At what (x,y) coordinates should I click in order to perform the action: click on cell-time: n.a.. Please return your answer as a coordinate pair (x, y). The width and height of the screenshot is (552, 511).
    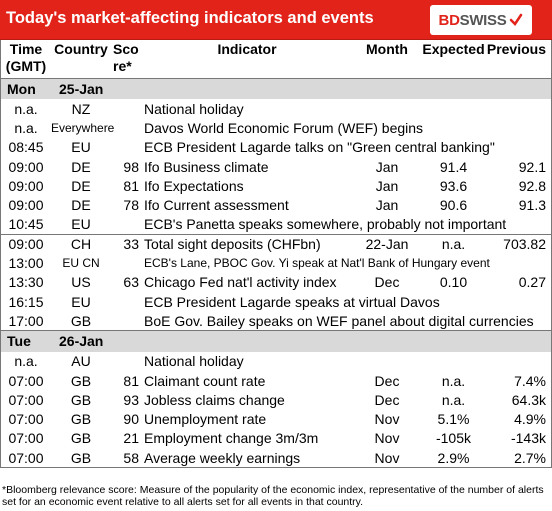
    Looking at the image, I should click on (26, 127).